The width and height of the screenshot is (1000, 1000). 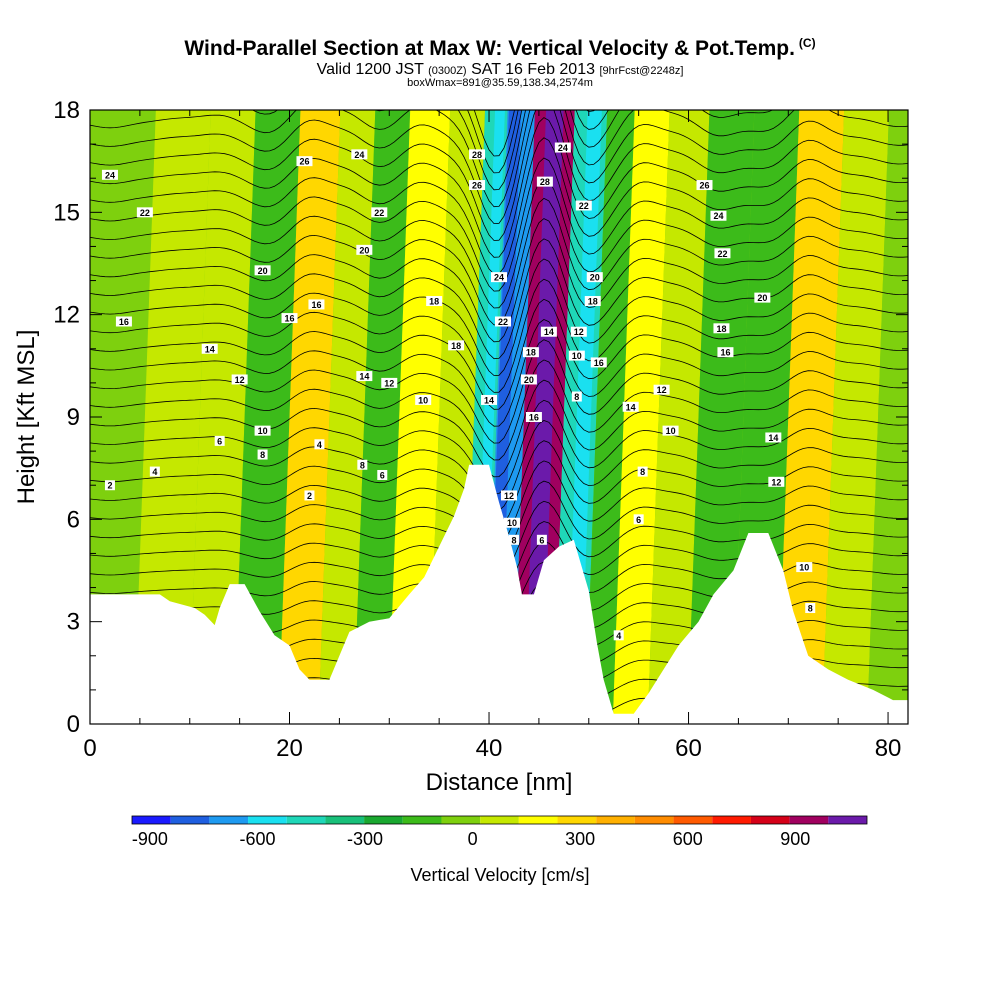 I want to click on colorbar-label: Vertical Velocity [cm/s], so click(x=499, y=875).